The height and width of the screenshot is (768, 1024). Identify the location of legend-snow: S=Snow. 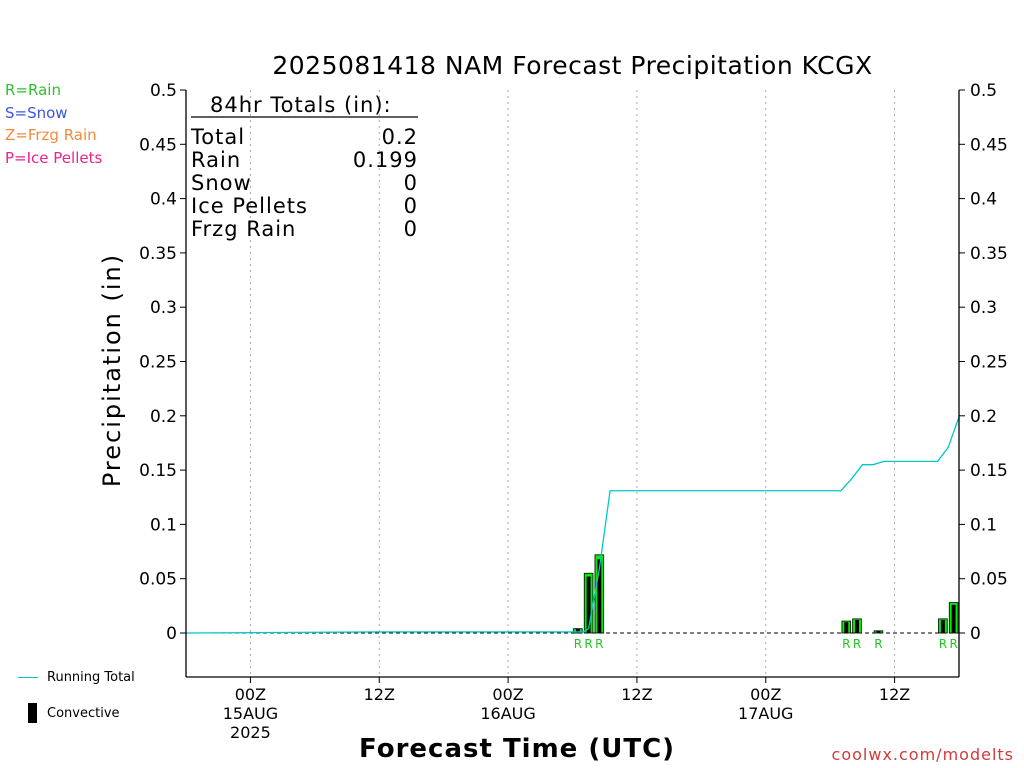
(36, 113).